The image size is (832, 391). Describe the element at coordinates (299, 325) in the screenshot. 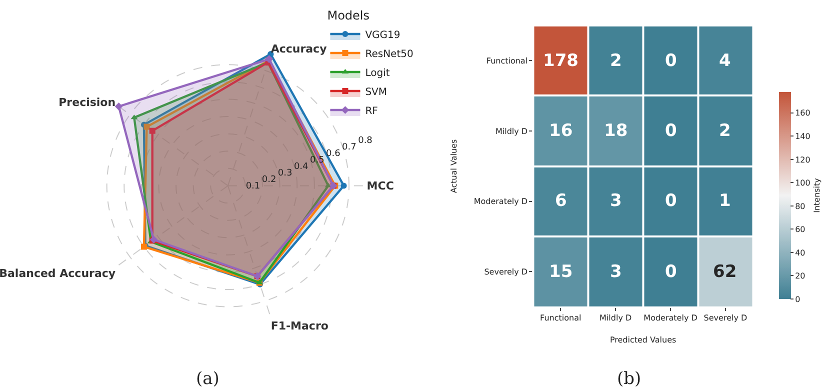

I see `spoke-label: F1-Macro` at that location.